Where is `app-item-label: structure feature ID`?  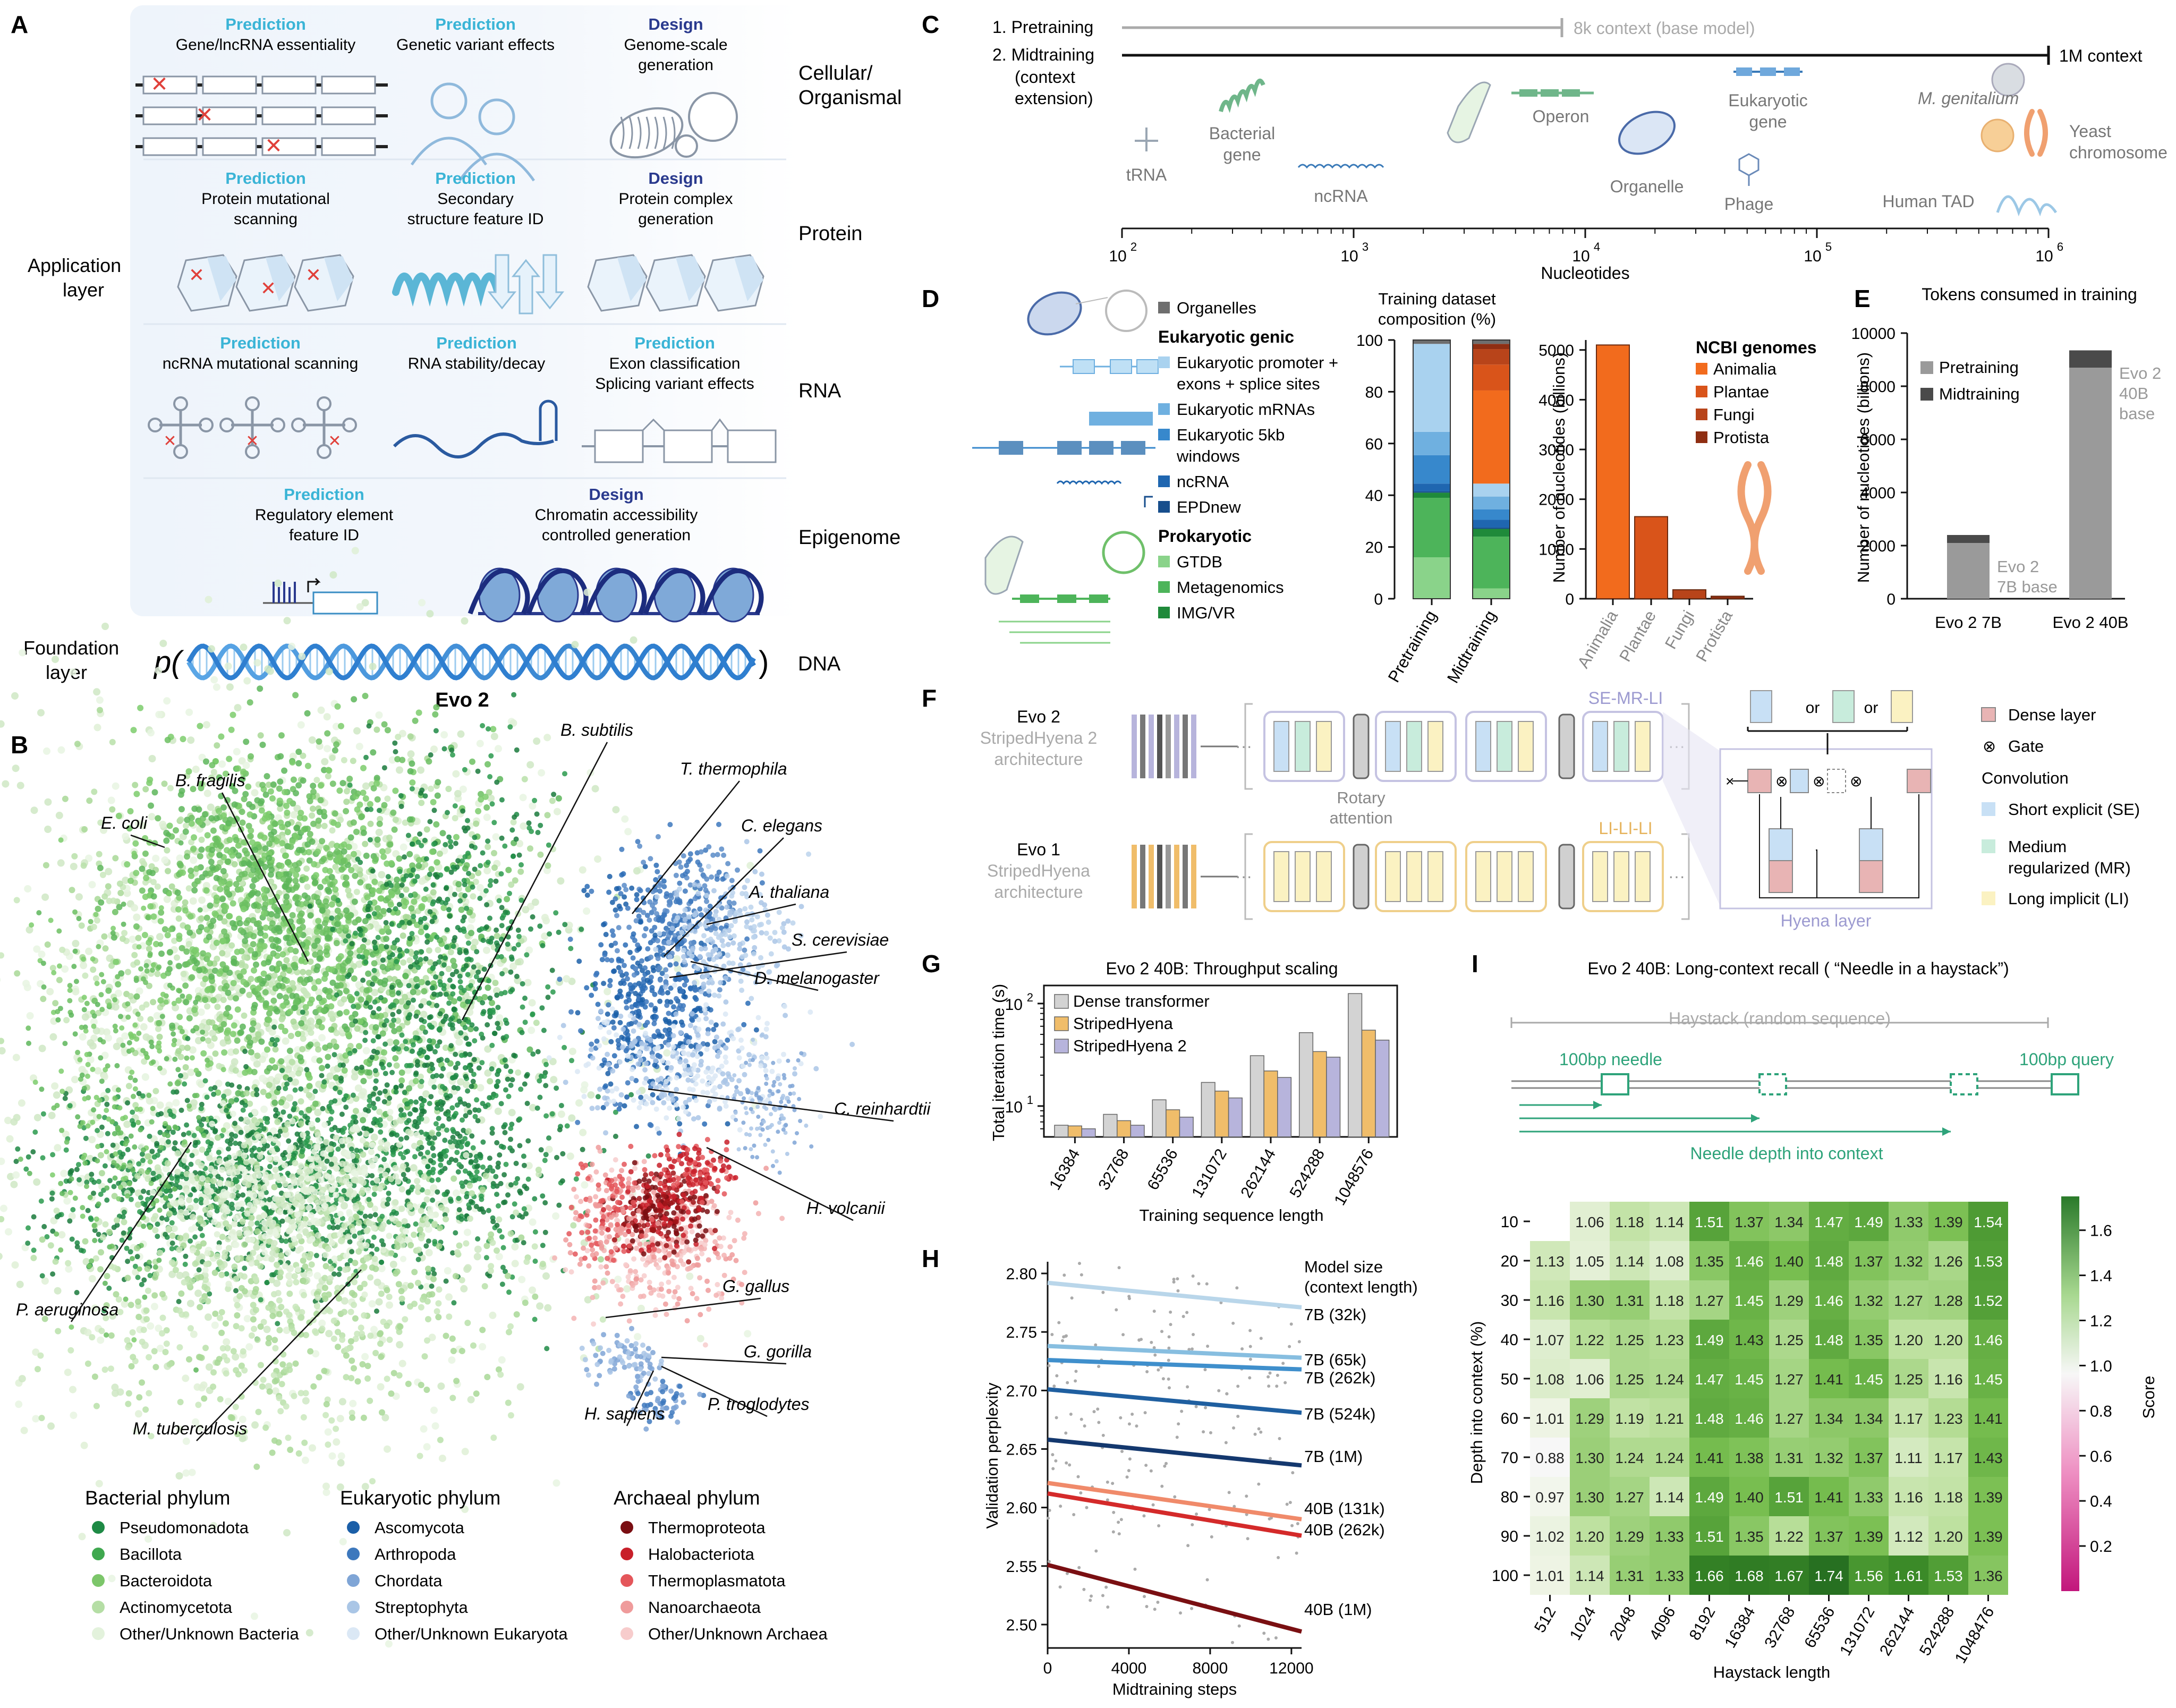 app-item-label: structure feature ID is located at coordinates (475, 219).